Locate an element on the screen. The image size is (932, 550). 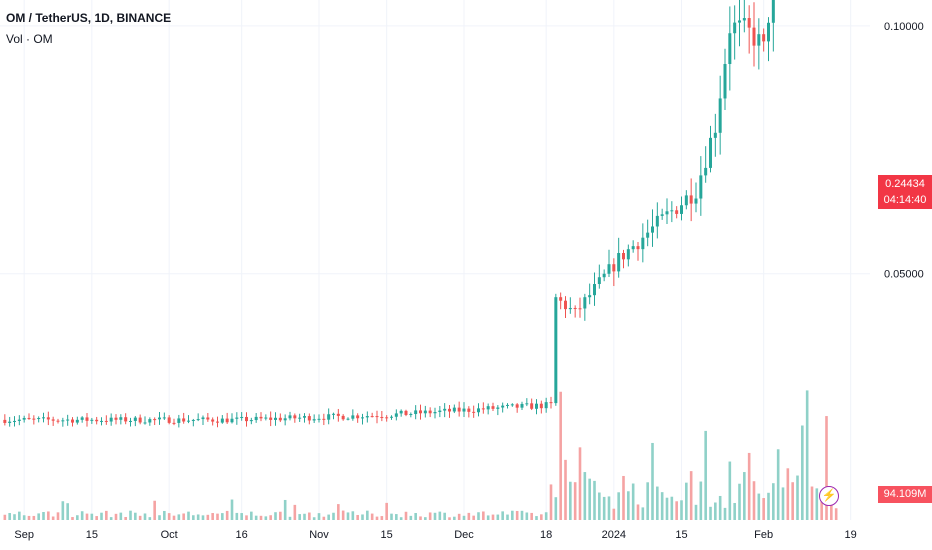
last-volume-badge: 94.109M is located at coordinates (905, 494).